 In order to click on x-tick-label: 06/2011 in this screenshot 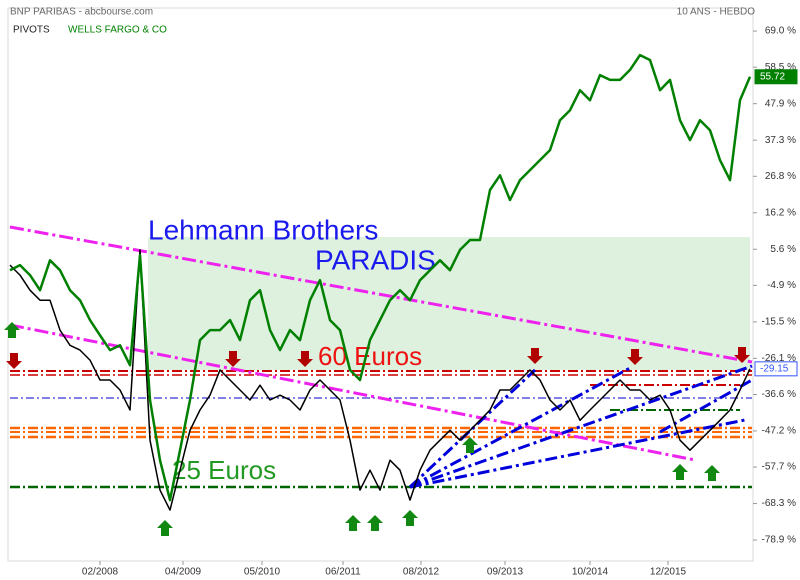, I will do `click(343, 572)`.